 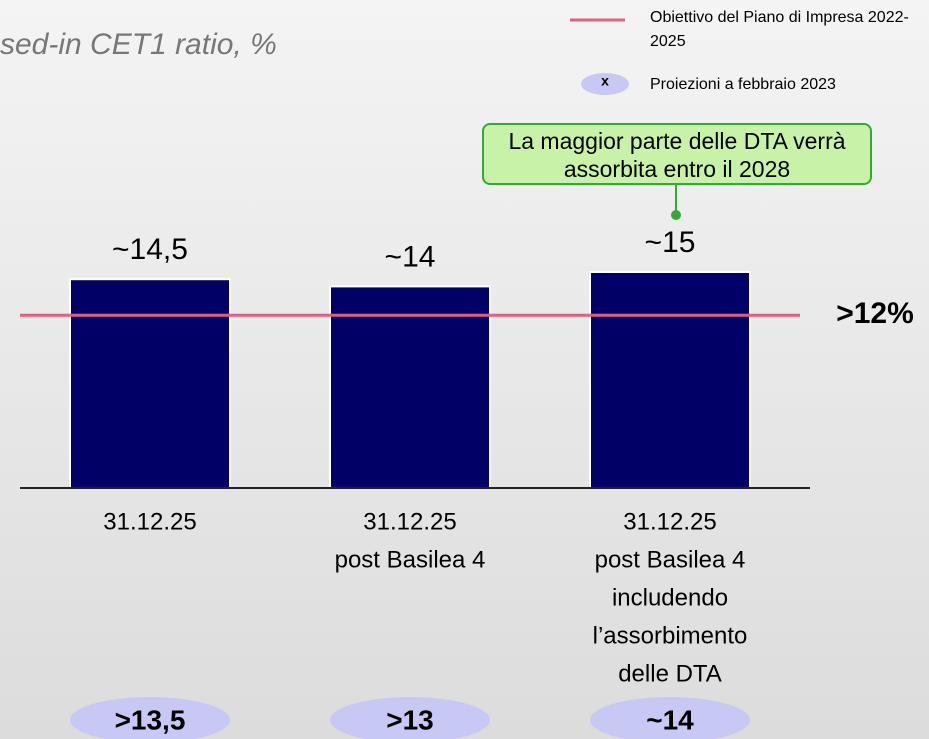 I want to click on projection-label: ~14, so click(x=670, y=719).